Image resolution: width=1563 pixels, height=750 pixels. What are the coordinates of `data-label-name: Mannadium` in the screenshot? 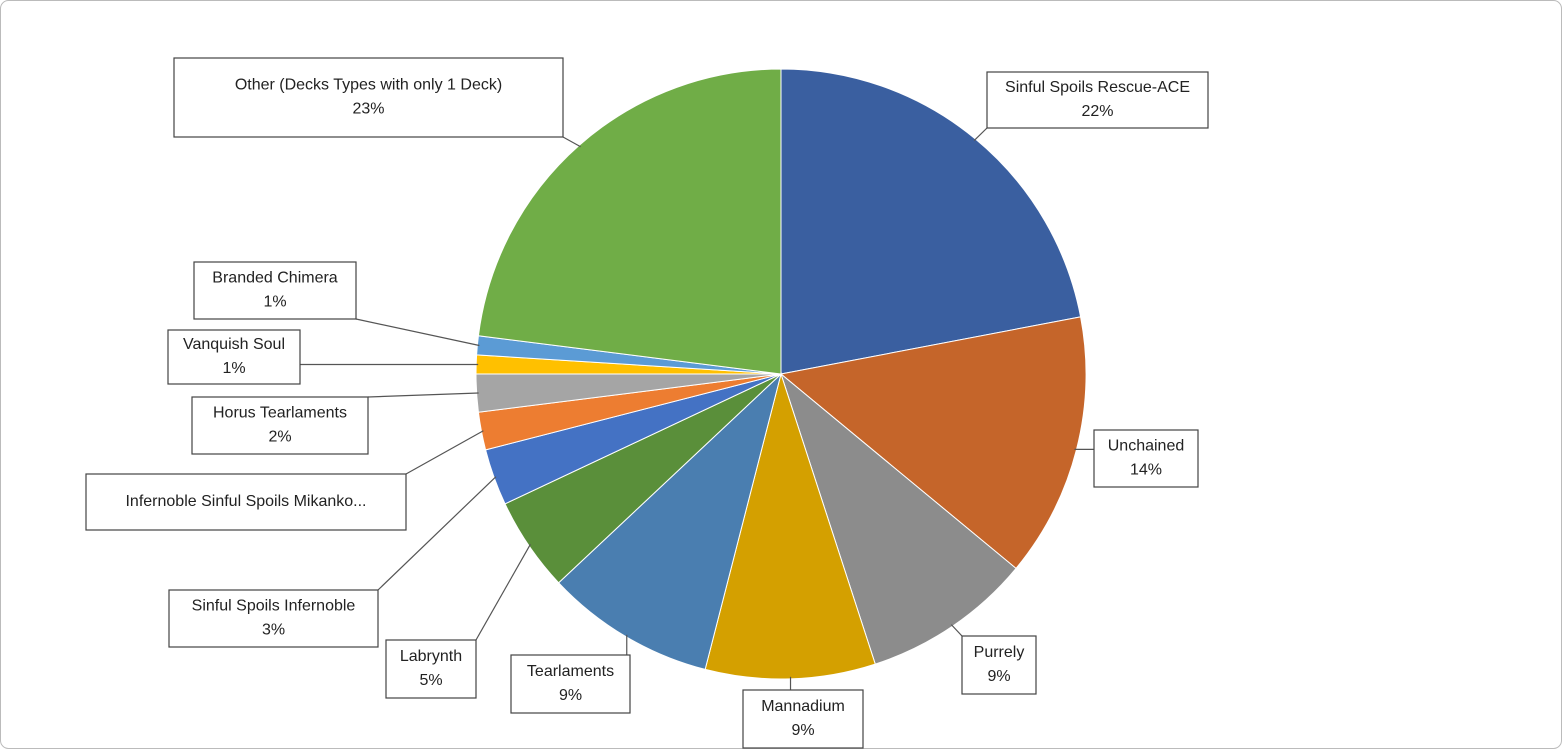 It's located at (803, 706).